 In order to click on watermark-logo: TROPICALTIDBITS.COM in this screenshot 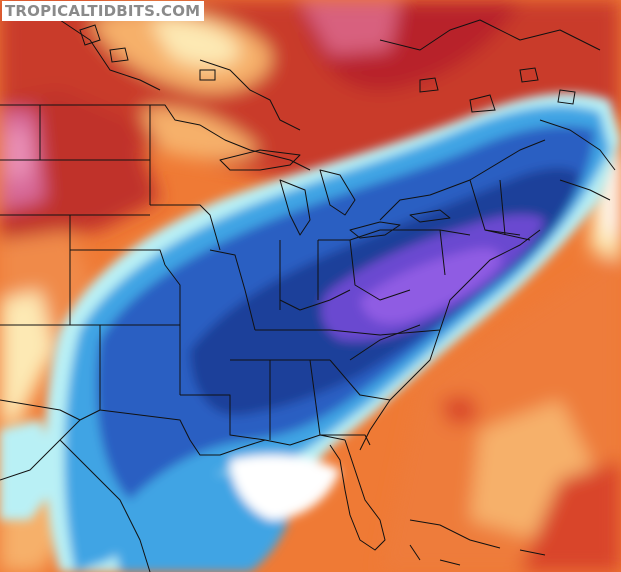, I will do `click(103, 11)`.